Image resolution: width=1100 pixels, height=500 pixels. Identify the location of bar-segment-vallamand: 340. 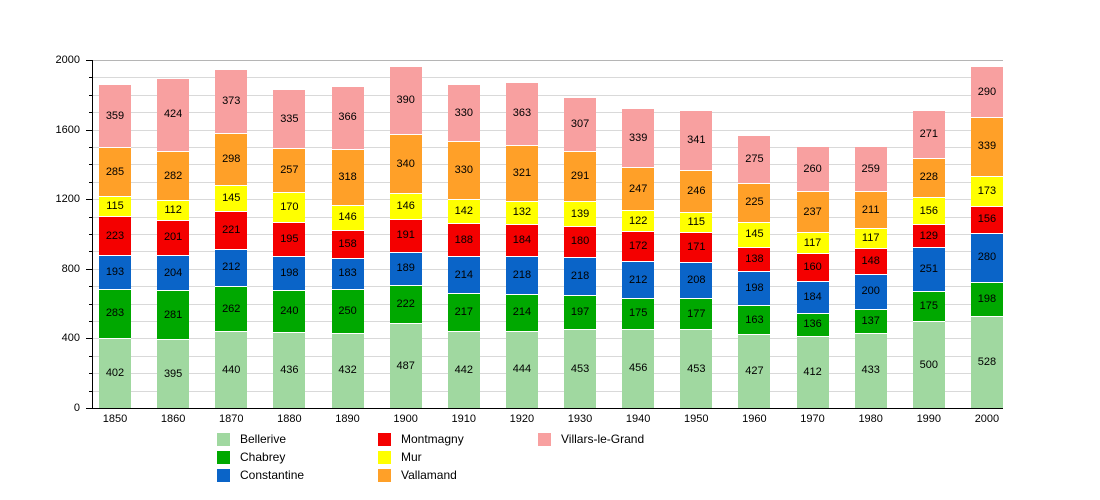
(405, 163).